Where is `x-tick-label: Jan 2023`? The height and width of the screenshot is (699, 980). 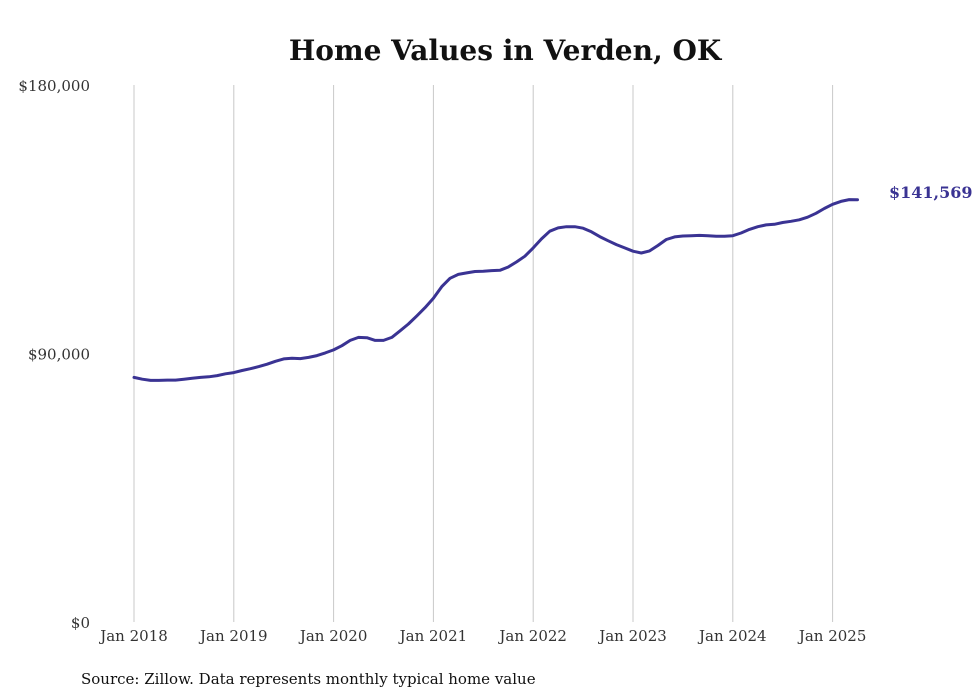 x-tick-label: Jan 2023 is located at coordinates (632, 636).